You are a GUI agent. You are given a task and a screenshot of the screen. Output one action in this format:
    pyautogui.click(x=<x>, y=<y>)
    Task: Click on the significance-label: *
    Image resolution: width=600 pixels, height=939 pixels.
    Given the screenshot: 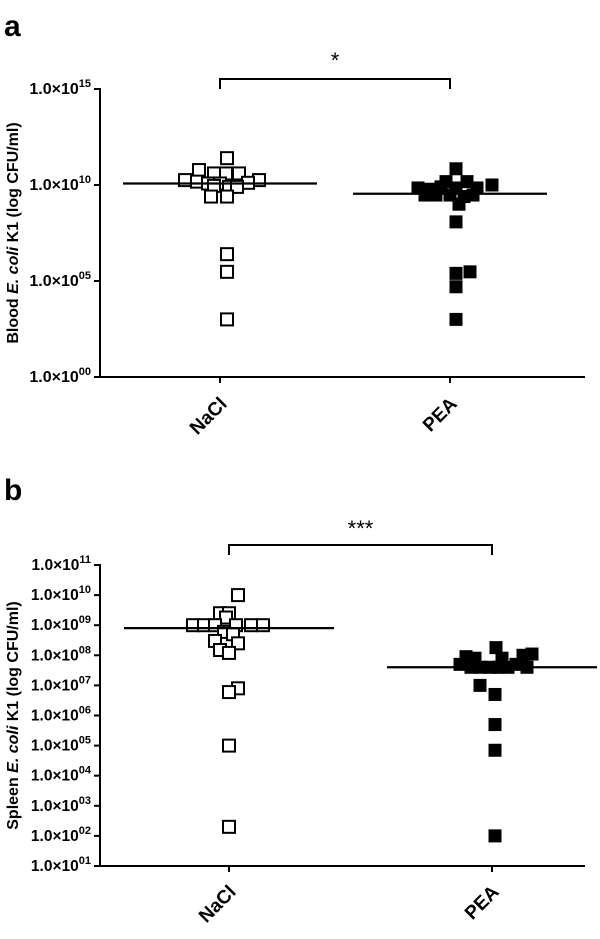 What is the action you would take?
    pyautogui.click(x=335, y=60)
    